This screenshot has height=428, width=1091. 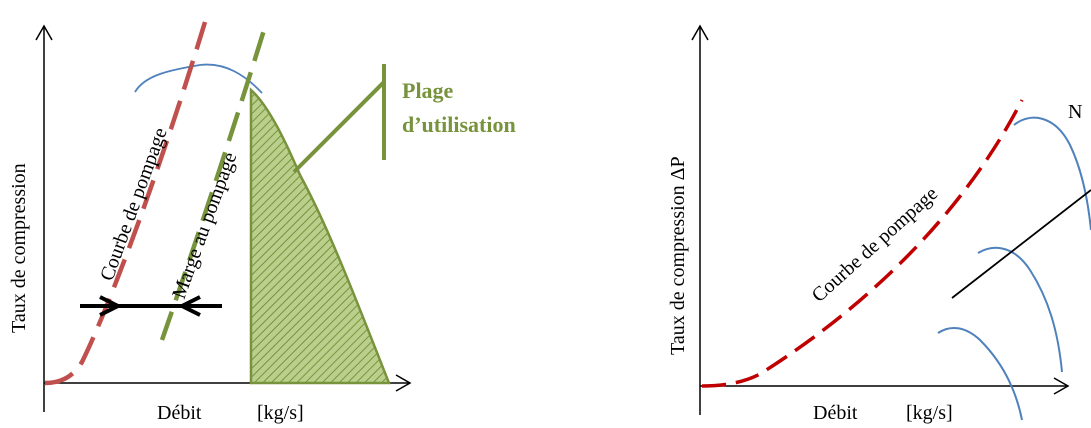 I want to click on left-operating-range-label-line1: Plage, so click(x=428, y=90).